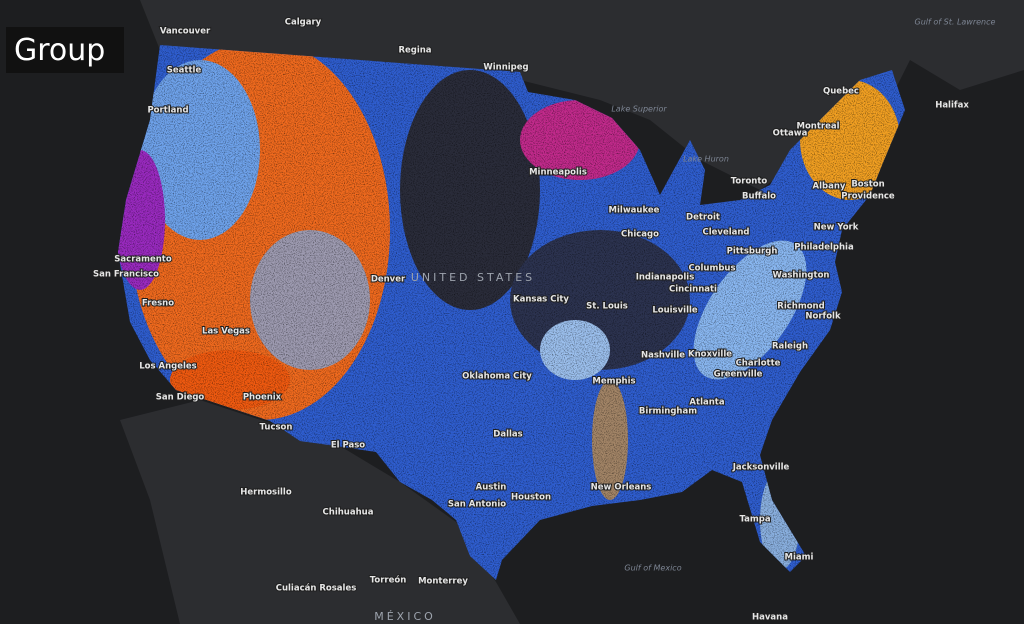 Image resolution: width=1024 pixels, height=624 pixels. Describe the element at coordinates (607, 307) in the screenshot. I see `place-label: St. Louis` at that location.